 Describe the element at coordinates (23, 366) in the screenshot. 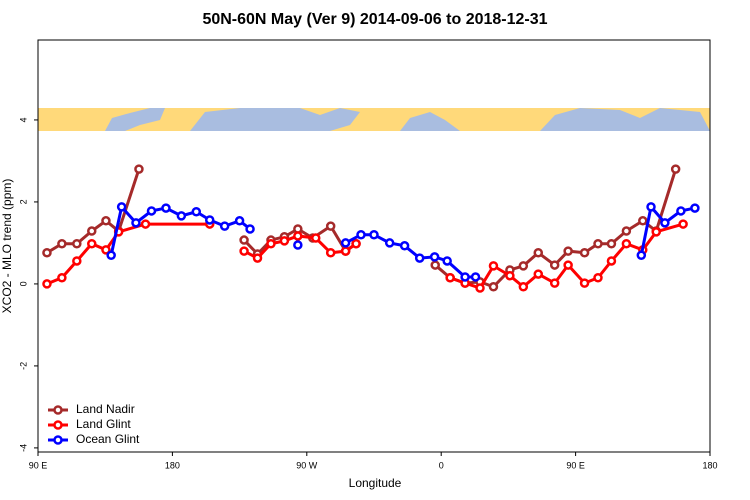

I see `y-tick-label: -2` at that location.